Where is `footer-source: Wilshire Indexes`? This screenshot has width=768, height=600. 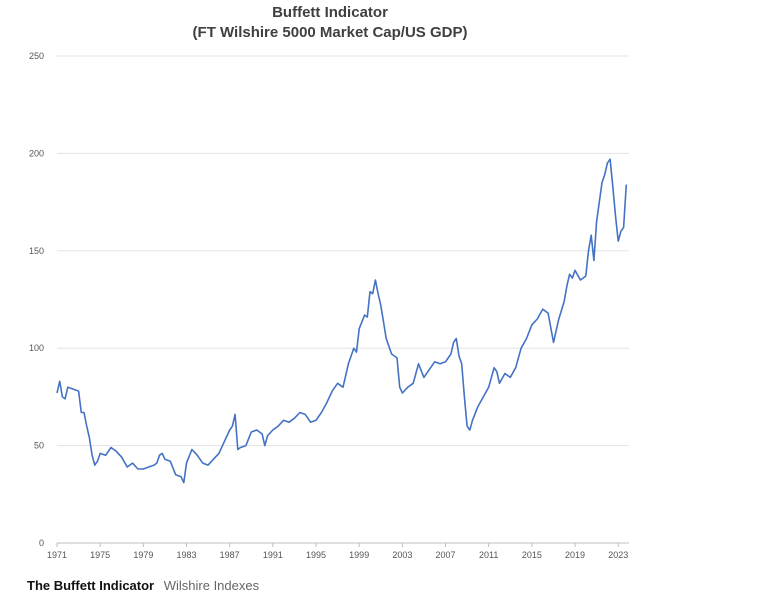 footer-source: Wilshire Indexes is located at coordinates (211, 585).